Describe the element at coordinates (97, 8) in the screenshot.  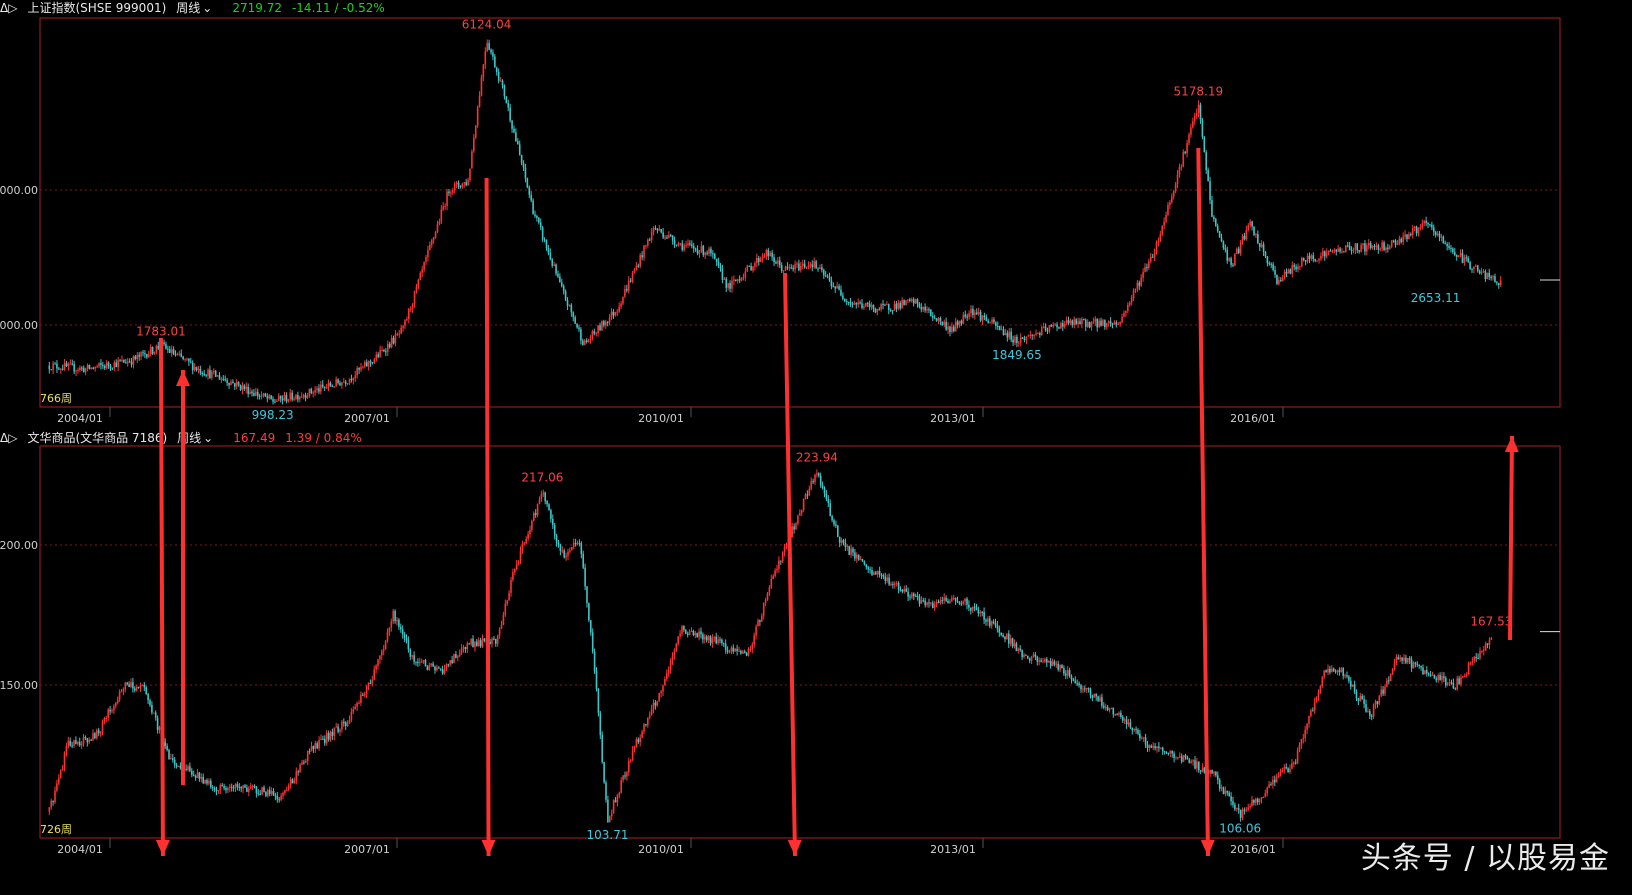
I see `top-symbol-name: 上证指数(SHSE 999001)` at that location.